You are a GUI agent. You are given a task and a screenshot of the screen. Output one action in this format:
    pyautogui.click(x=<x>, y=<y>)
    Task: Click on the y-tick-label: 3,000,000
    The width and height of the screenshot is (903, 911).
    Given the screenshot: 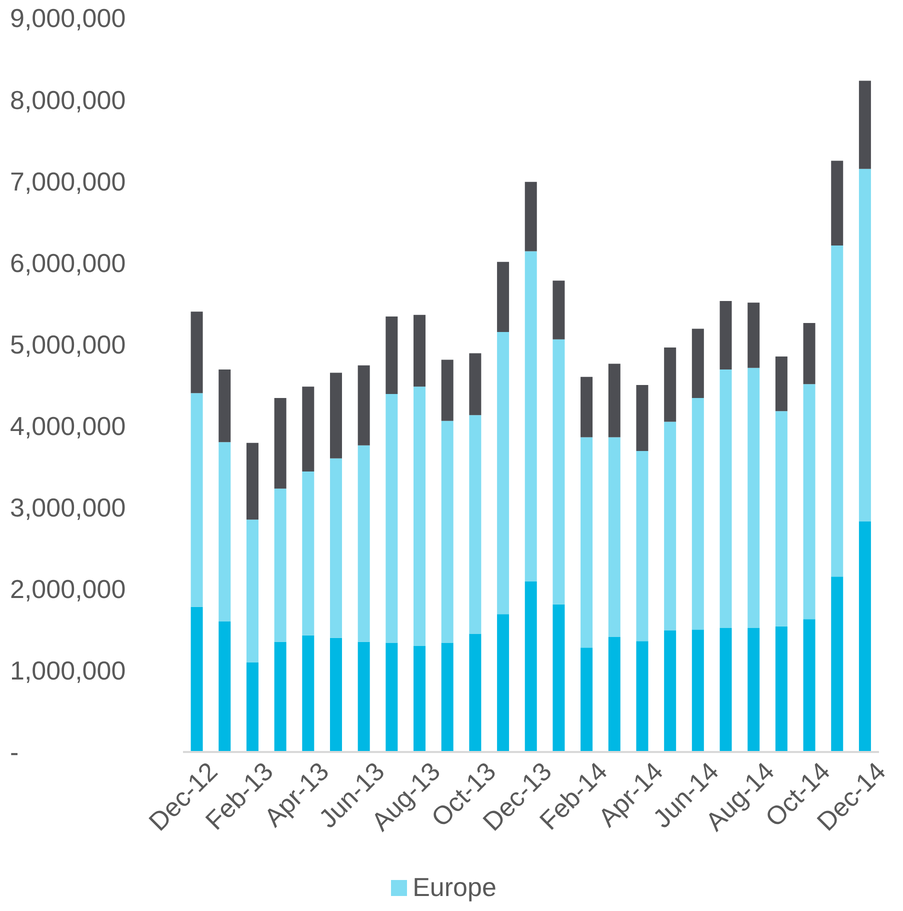 What is the action you would take?
    pyautogui.click(x=68, y=507)
    